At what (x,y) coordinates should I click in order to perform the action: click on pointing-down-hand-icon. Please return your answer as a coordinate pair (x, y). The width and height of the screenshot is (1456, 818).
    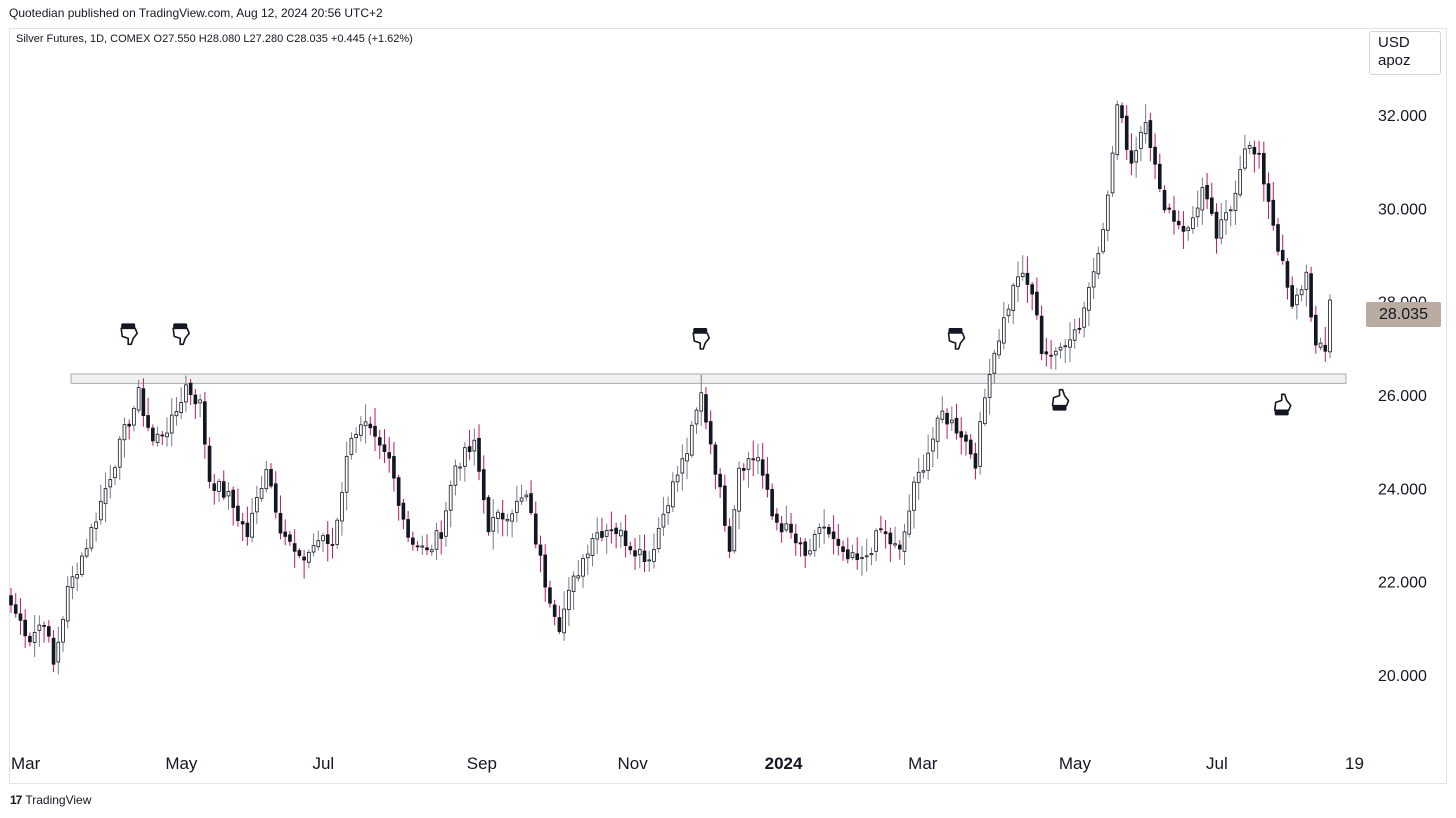
    Looking at the image, I should click on (181, 334).